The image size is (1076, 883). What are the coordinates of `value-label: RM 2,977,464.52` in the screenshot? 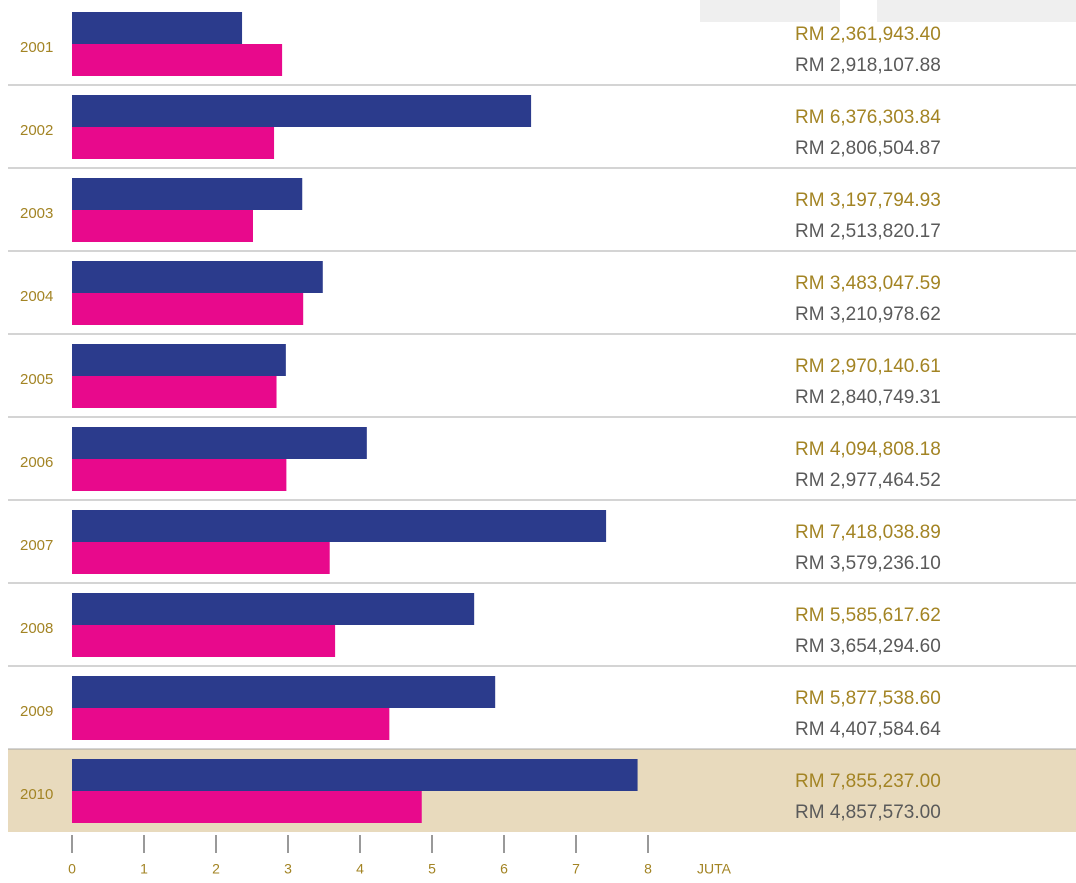 It's located at (868, 480).